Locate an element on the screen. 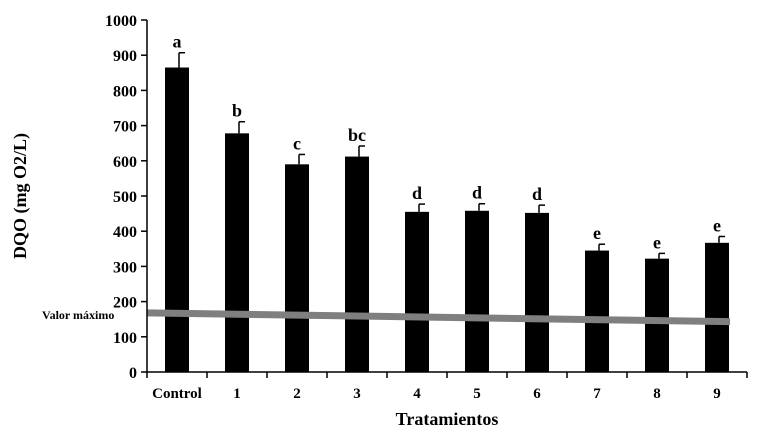 The width and height of the screenshot is (769, 434). reference-line-group: Valor máximo is located at coordinates (386, 317).